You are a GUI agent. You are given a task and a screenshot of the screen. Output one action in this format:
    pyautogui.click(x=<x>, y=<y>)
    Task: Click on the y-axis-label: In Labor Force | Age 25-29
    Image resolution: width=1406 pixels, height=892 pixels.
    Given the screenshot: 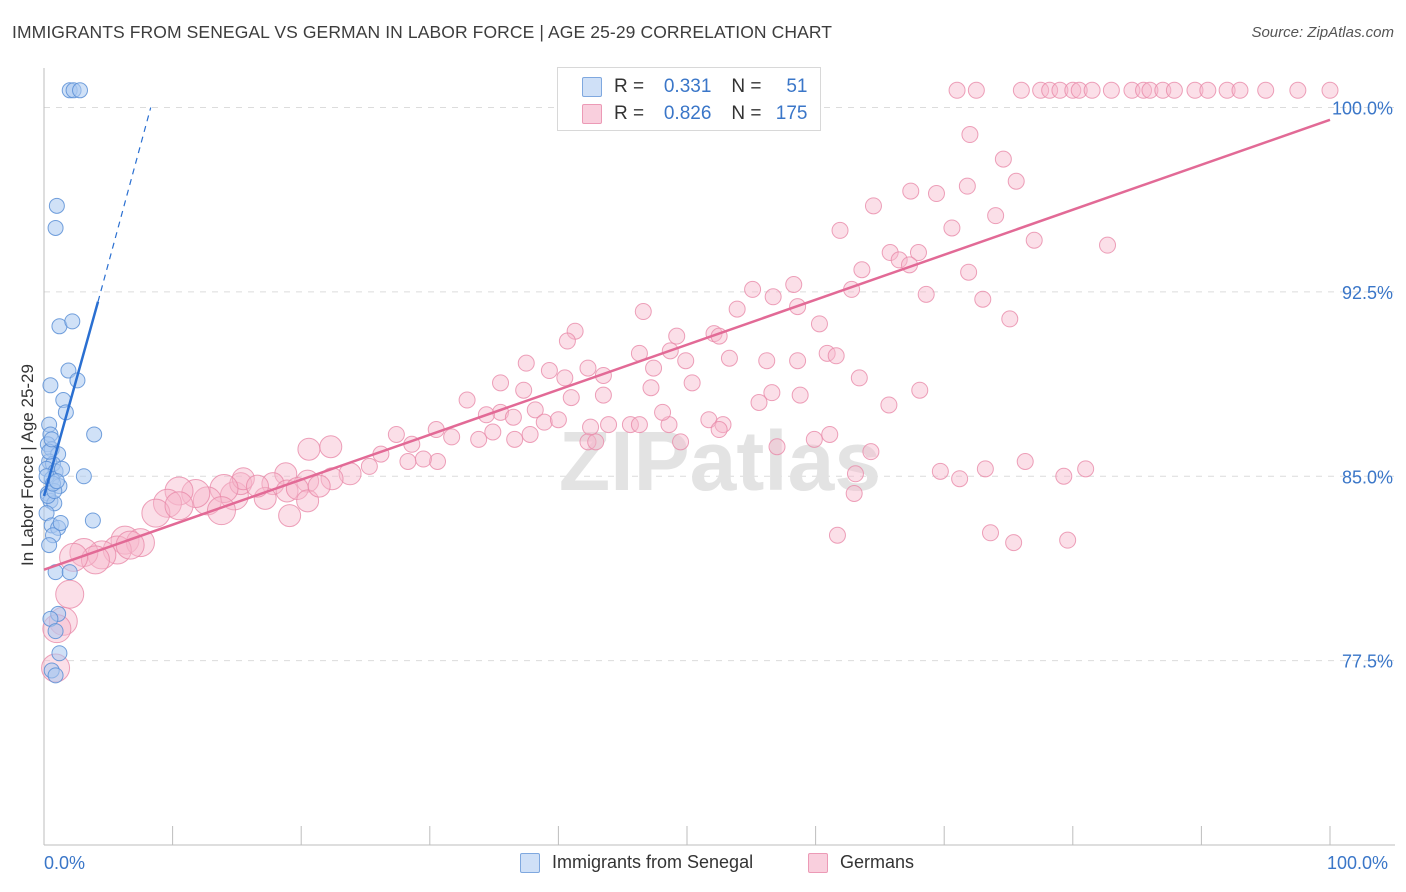 What is the action you would take?
    pyautogui.click(x=27, y=465)
    